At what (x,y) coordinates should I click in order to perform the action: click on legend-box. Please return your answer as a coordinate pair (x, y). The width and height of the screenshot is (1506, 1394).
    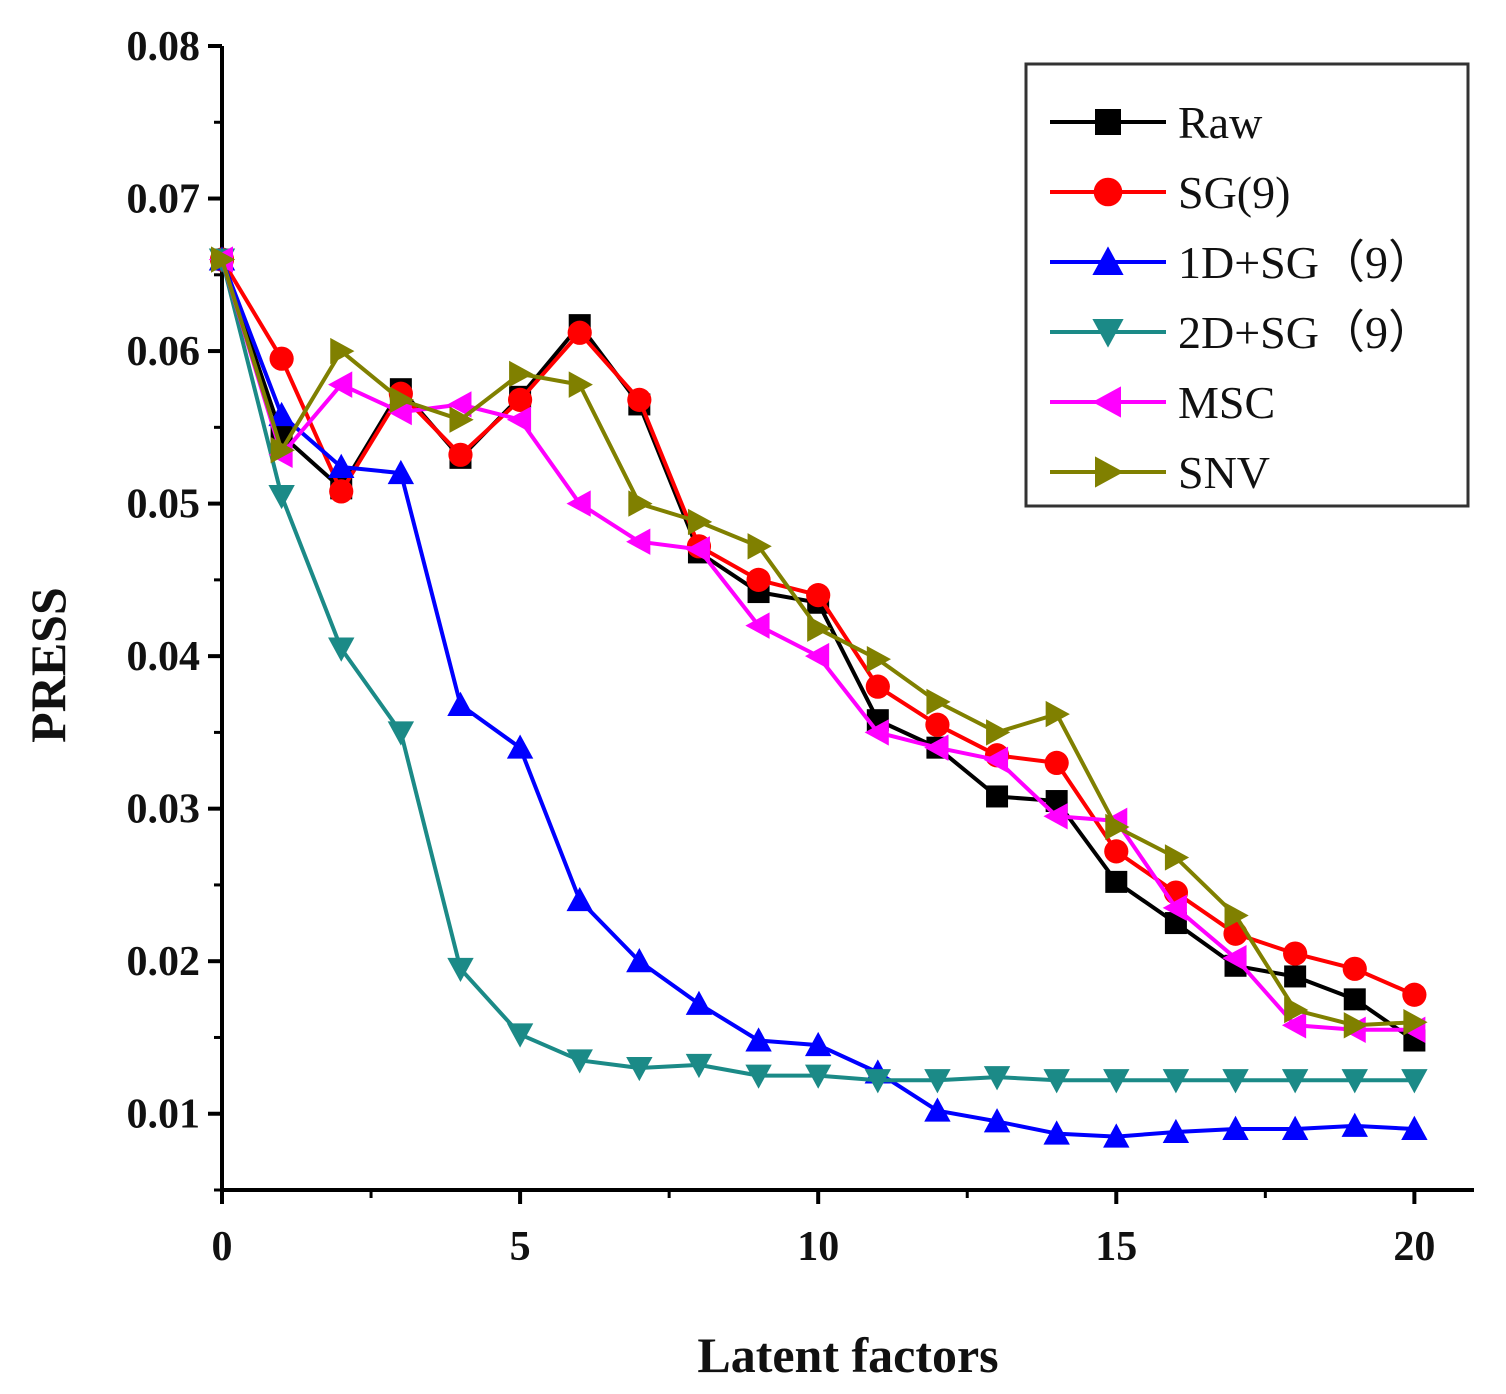
    Looking at the image, I should click on (1247, 285).